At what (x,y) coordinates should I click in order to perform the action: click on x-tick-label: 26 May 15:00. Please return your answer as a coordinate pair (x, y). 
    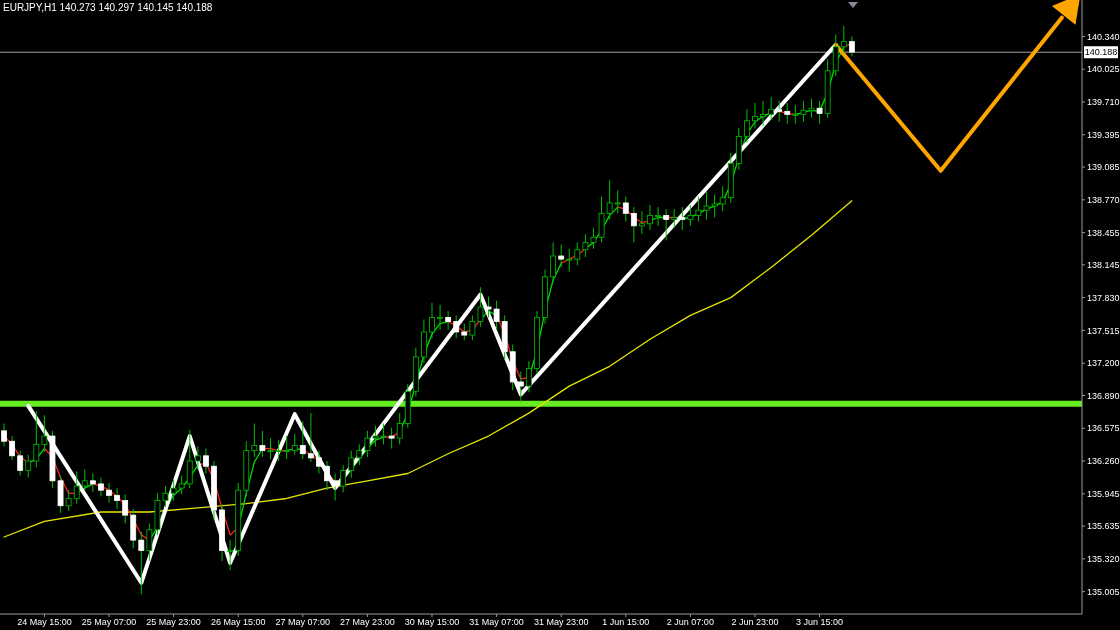
    Looking at the image, I should click on (238, 622).